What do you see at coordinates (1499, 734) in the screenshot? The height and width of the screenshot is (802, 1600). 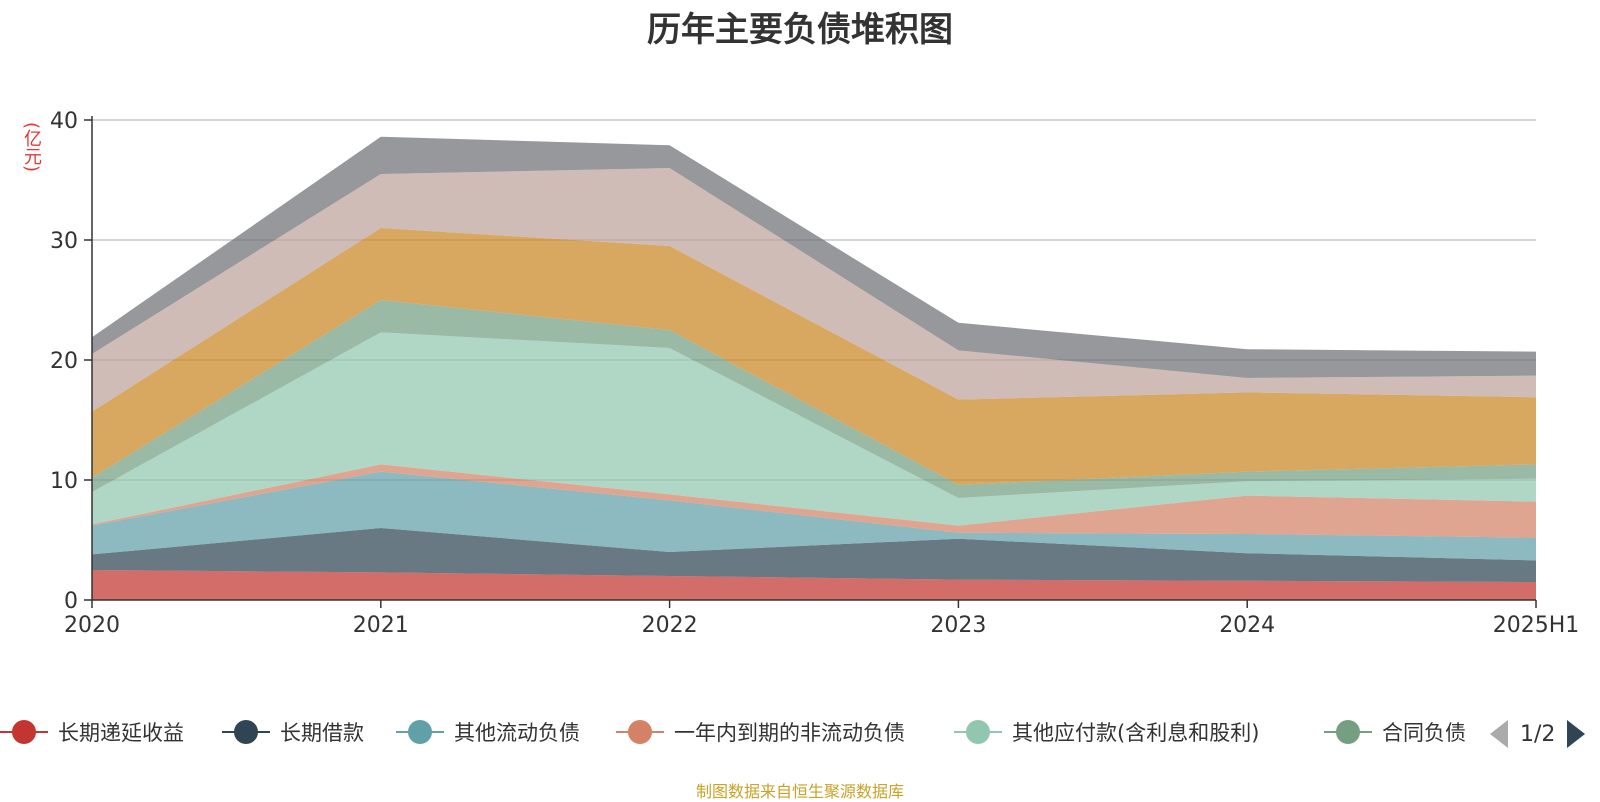 I see `prev-page-icon` at bounding box center [1499, 734].